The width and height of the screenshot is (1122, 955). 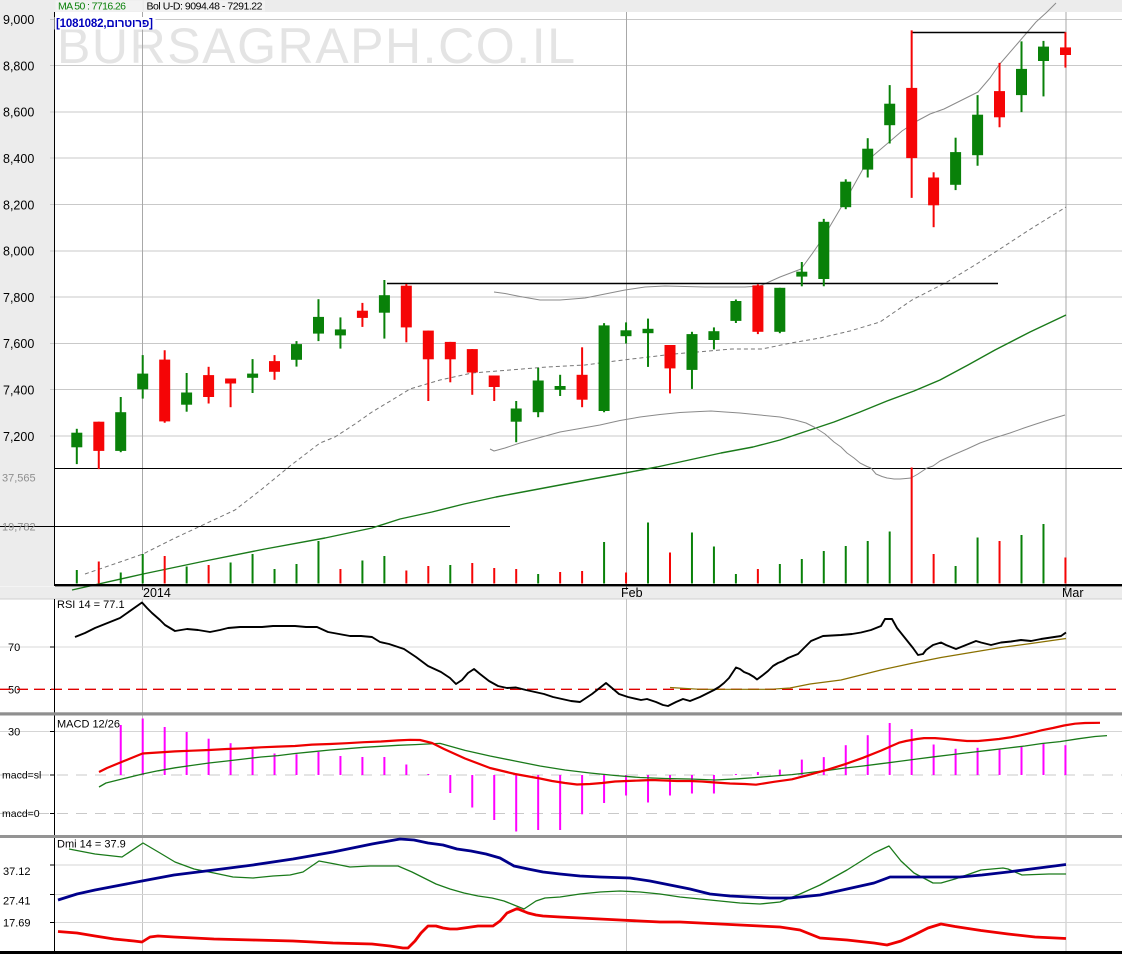 What do you see at coordinates (1073, 593) in the screenshot?
I see `svg-text: Mar` at bounding box center [1073, 593].